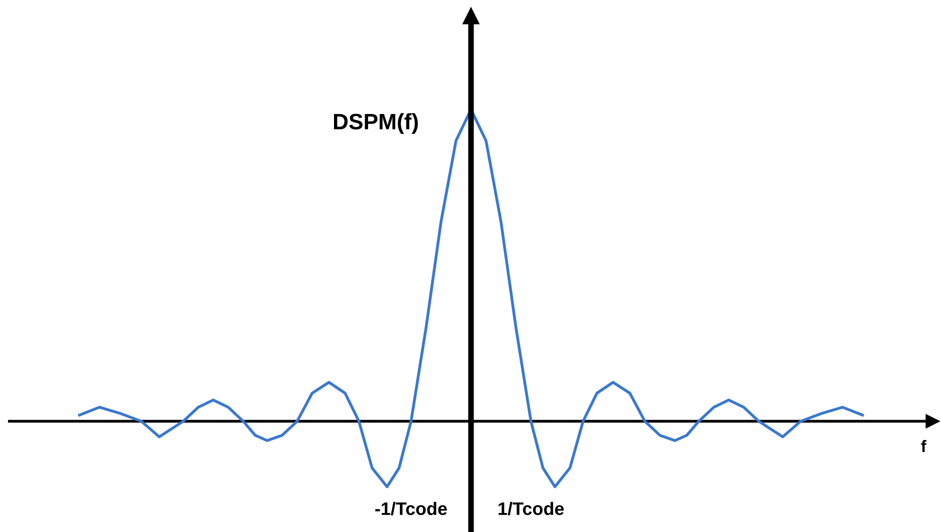 The image size is (942, 532). I want to click on y-axis-title: DSPM(f), so click(376, 123).